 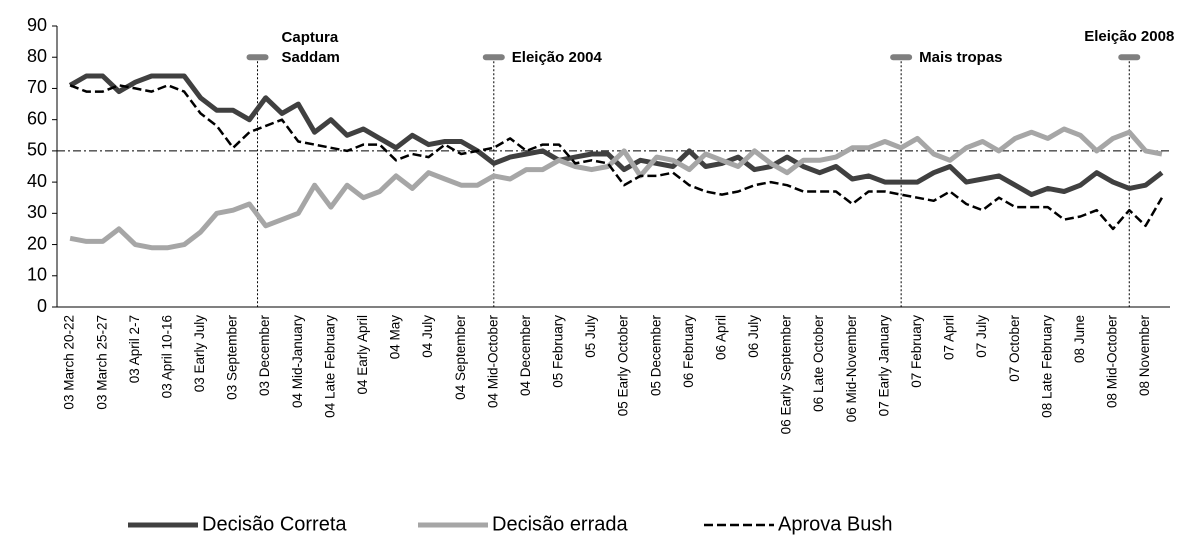 What do you see at coordinates (1079, 339) in the screenshot?
I see `x-tick-label: 08 June` at bounding box center [1079, 339].